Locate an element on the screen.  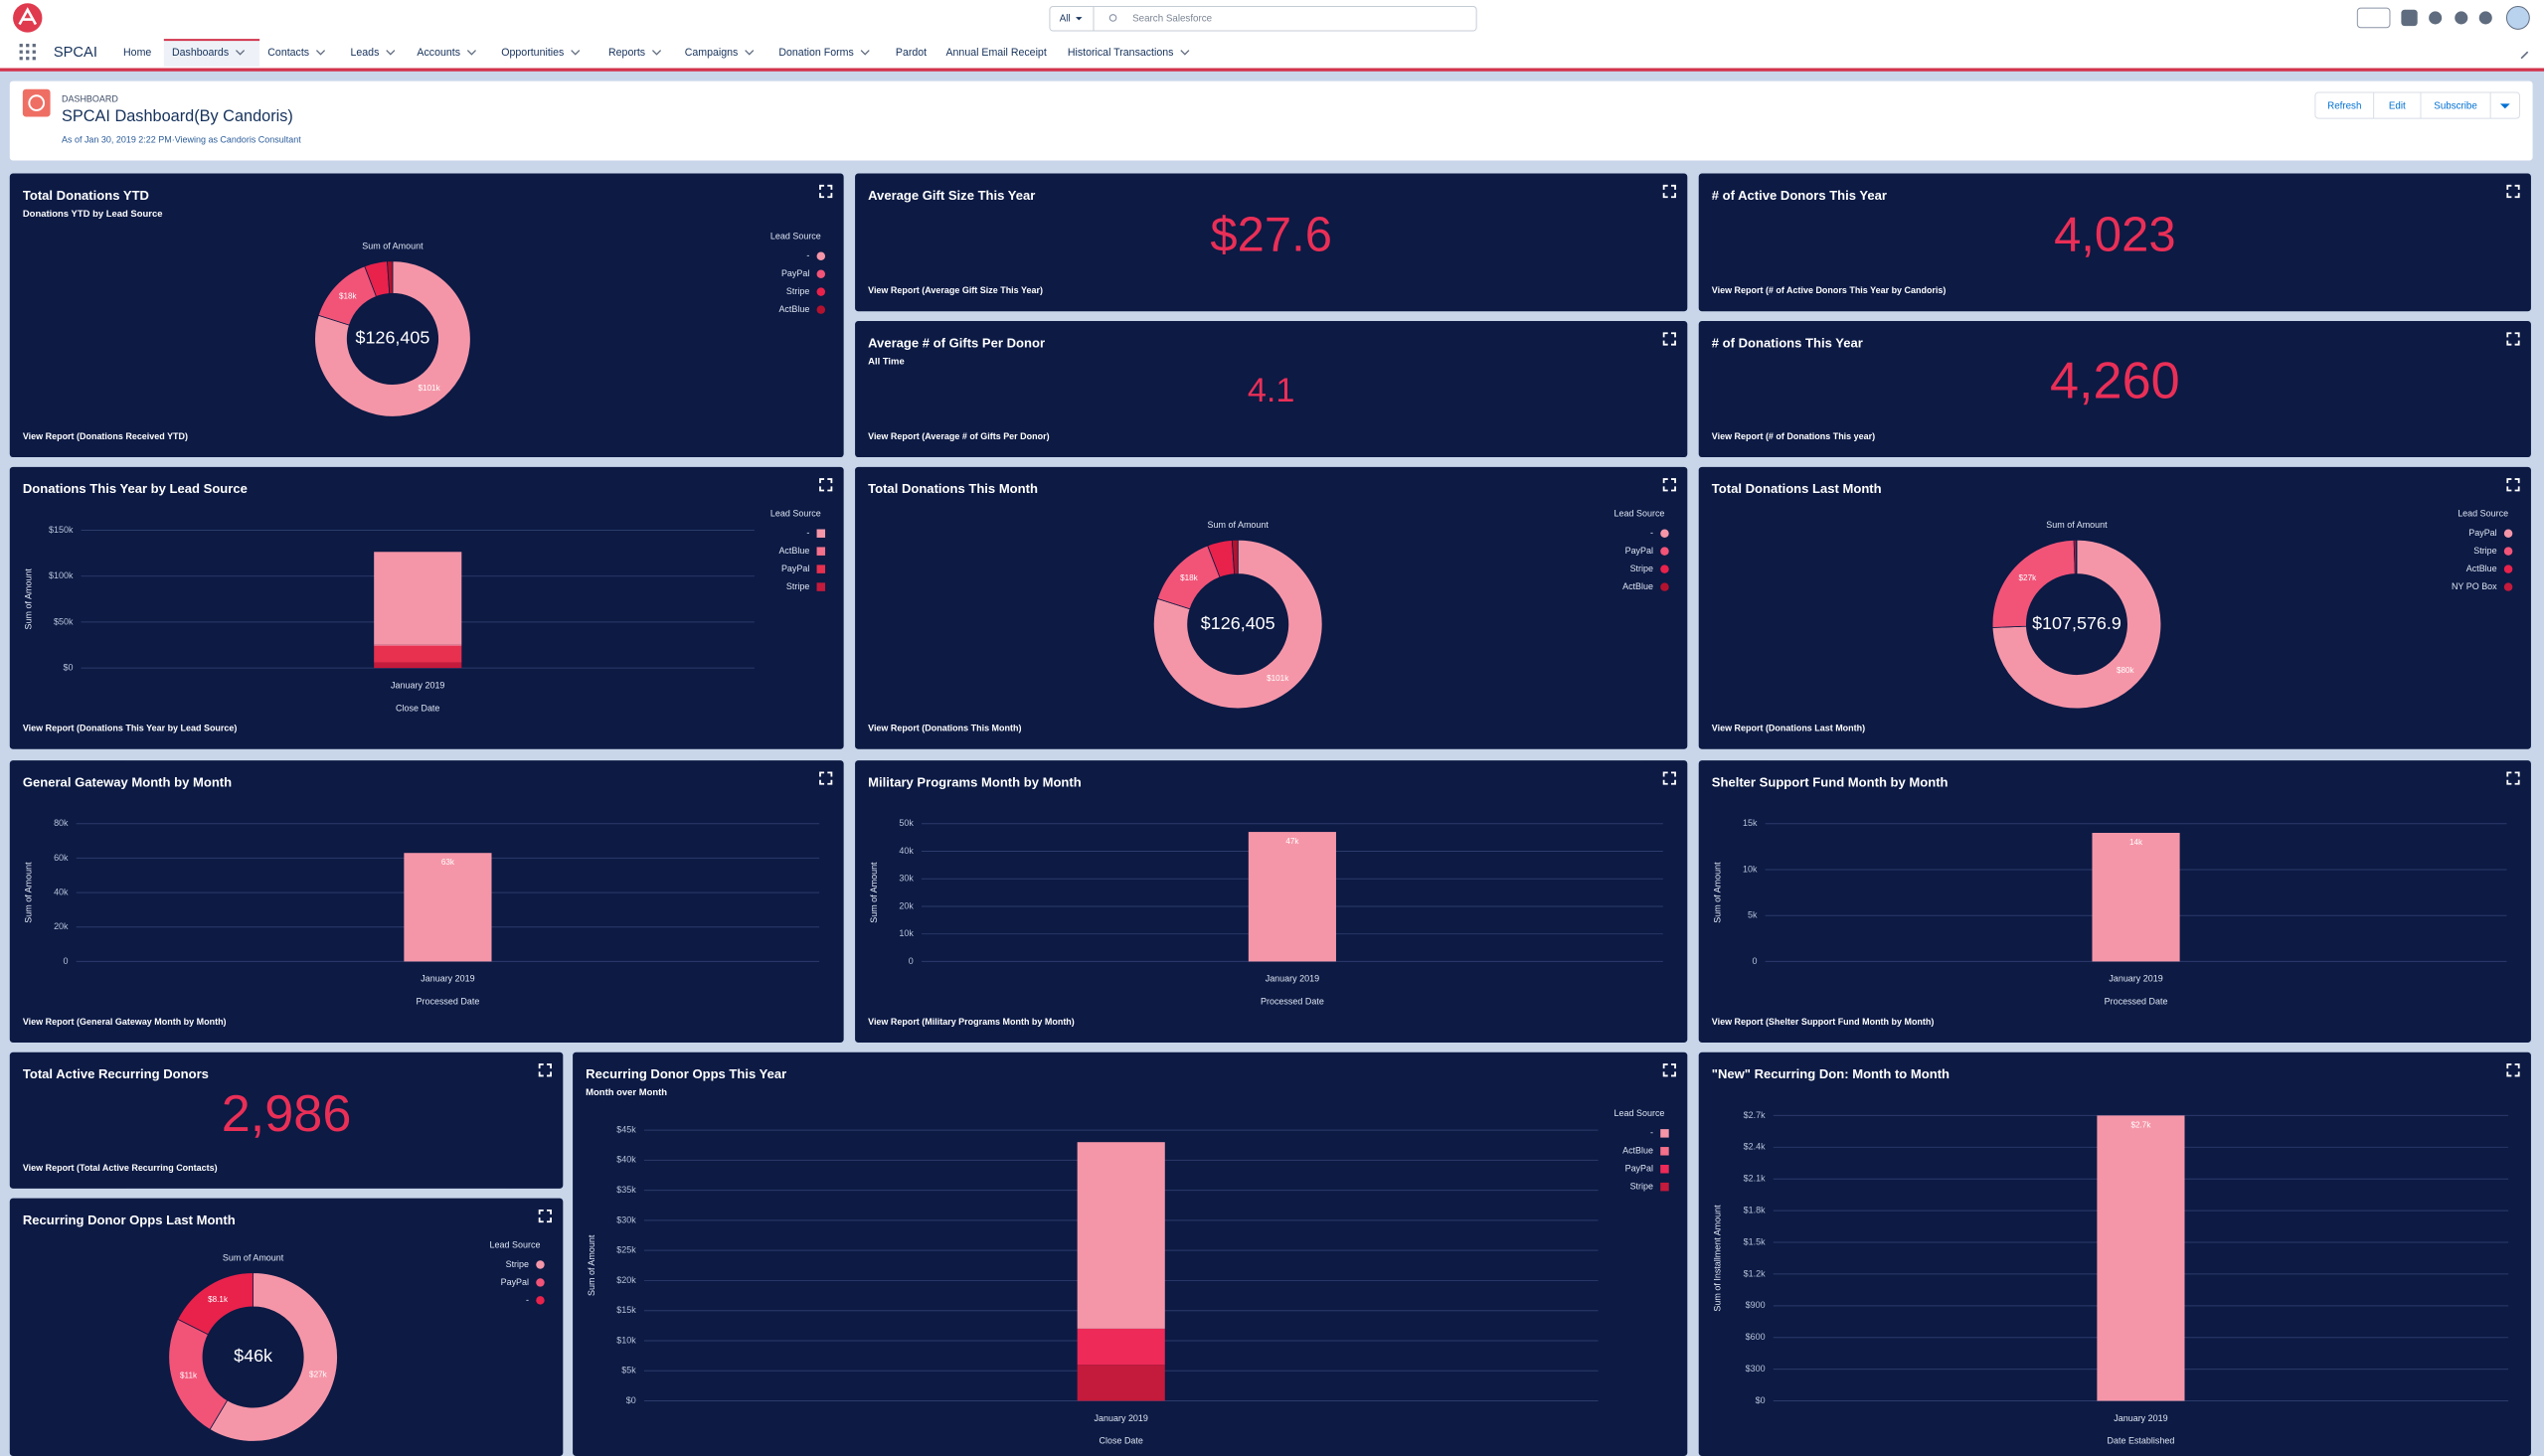
more-actions-button is located at coordinates (2505, 106).